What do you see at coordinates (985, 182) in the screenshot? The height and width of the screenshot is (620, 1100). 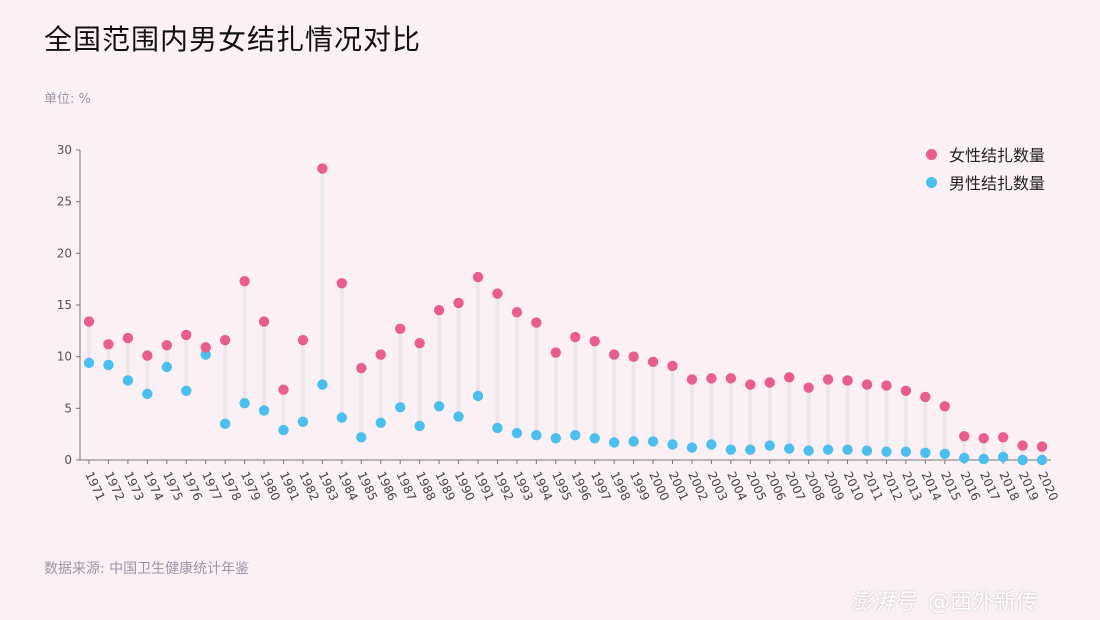 I see `legend-item-male: 男性结扎数量` at bounding box center [985, 182].